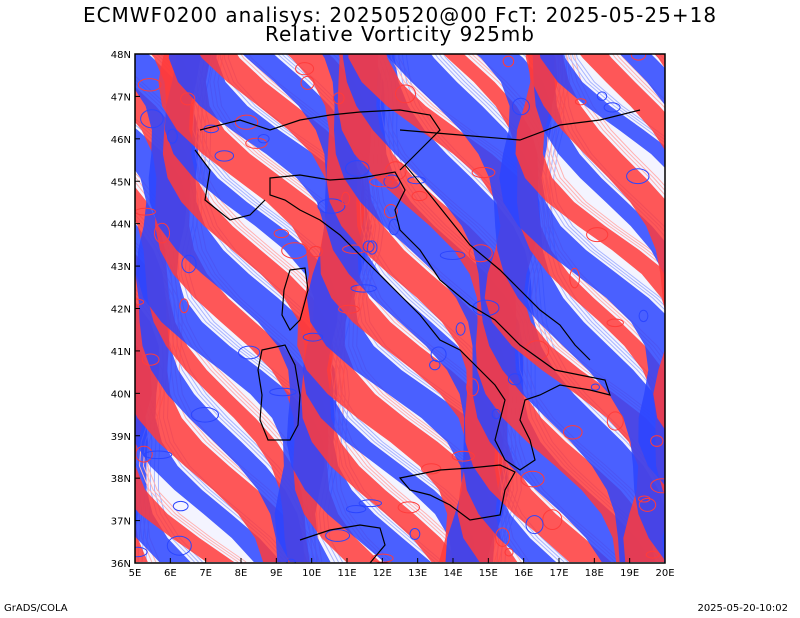 The height and width of the screenshot is (618, 800). I want to click on lon-tick-label: 13E, so click(417, 573).